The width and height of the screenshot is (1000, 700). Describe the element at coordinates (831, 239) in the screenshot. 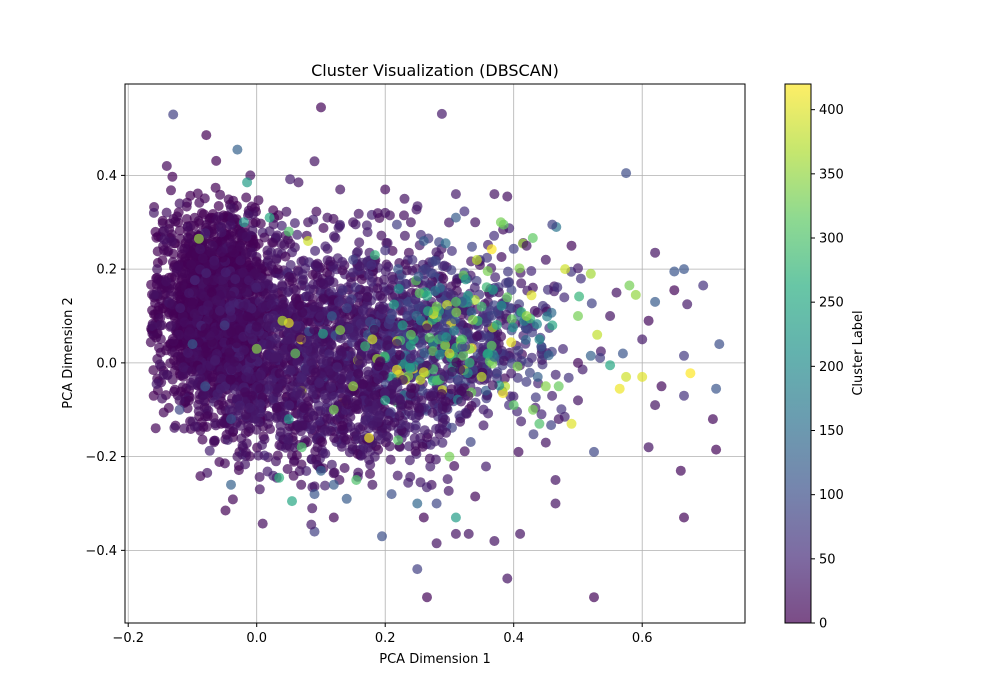

I see `colorbar-tick-label: 300` at that location.